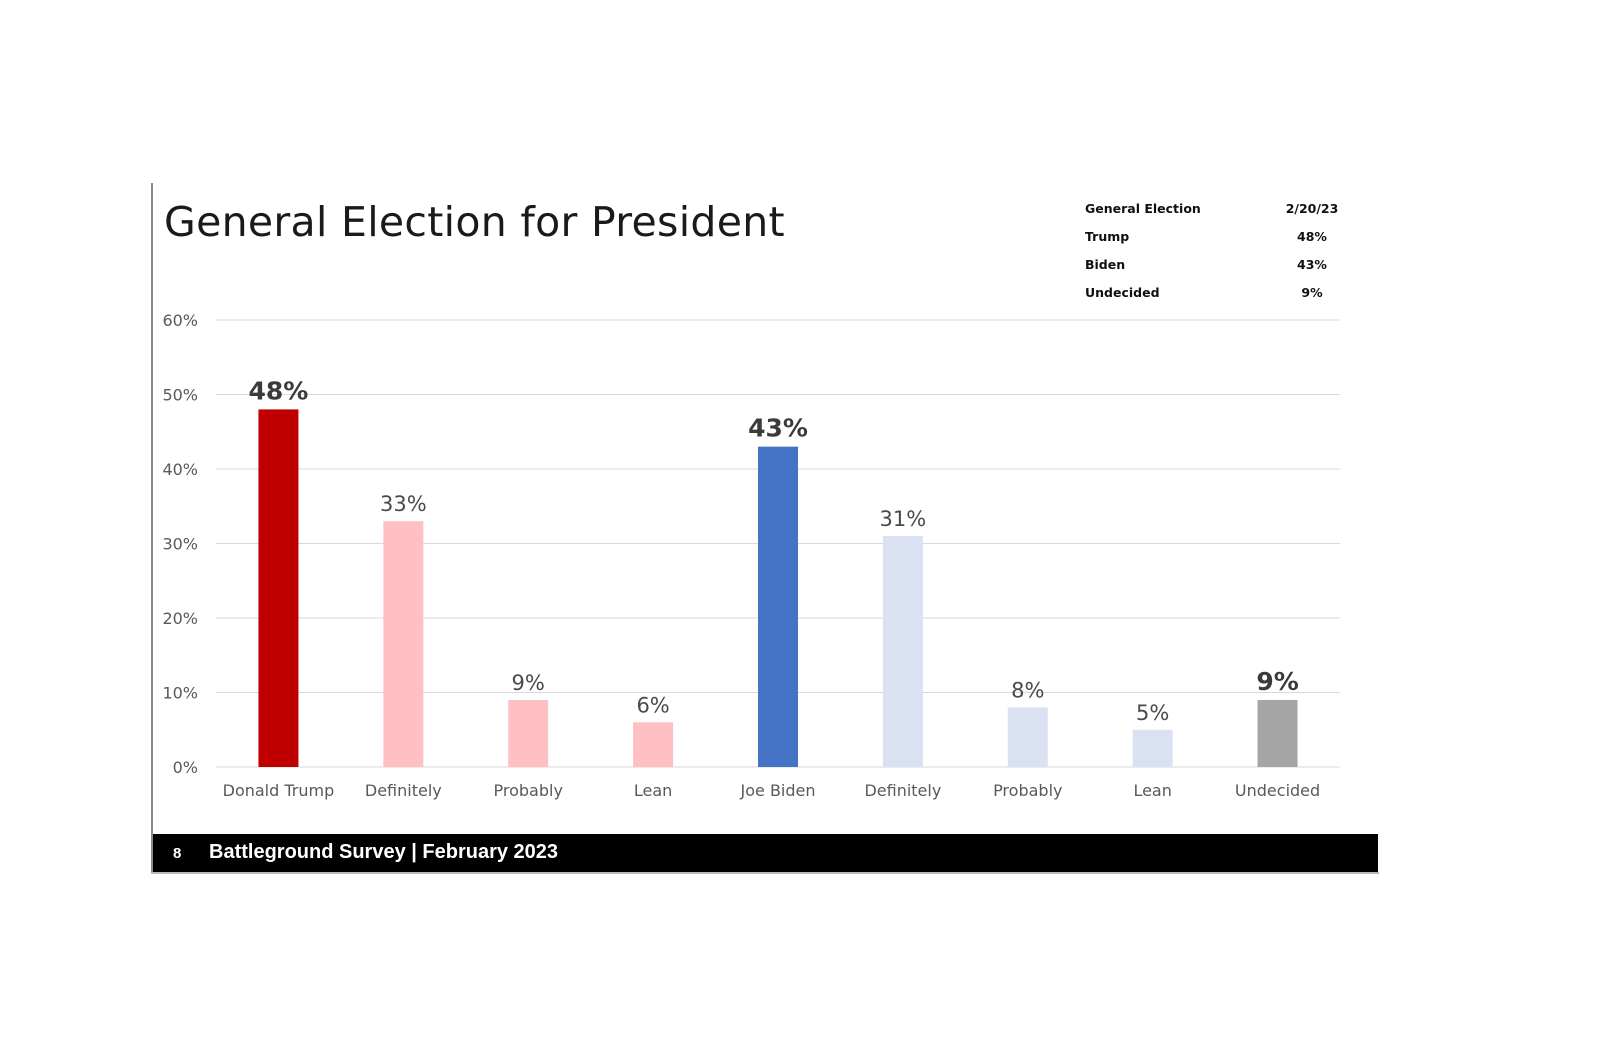  I want to click on slide-title: General Election for President, so click(474, 222).